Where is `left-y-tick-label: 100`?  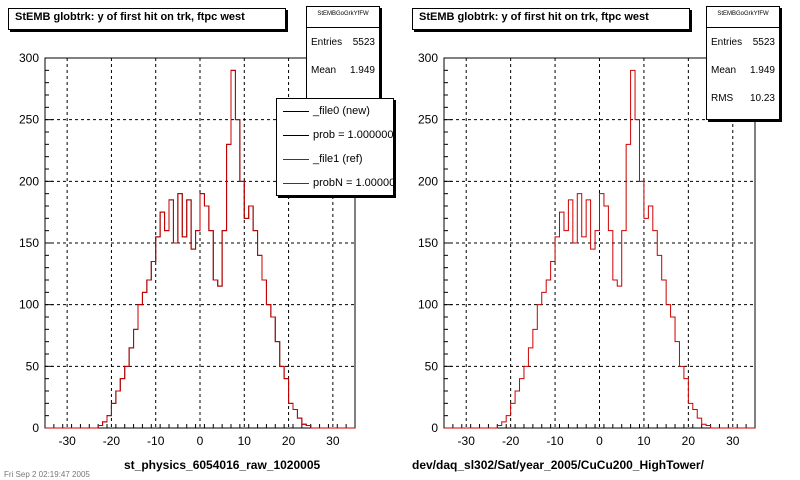 left-y-tick-label: 100 is located at coordinates (29, 305).